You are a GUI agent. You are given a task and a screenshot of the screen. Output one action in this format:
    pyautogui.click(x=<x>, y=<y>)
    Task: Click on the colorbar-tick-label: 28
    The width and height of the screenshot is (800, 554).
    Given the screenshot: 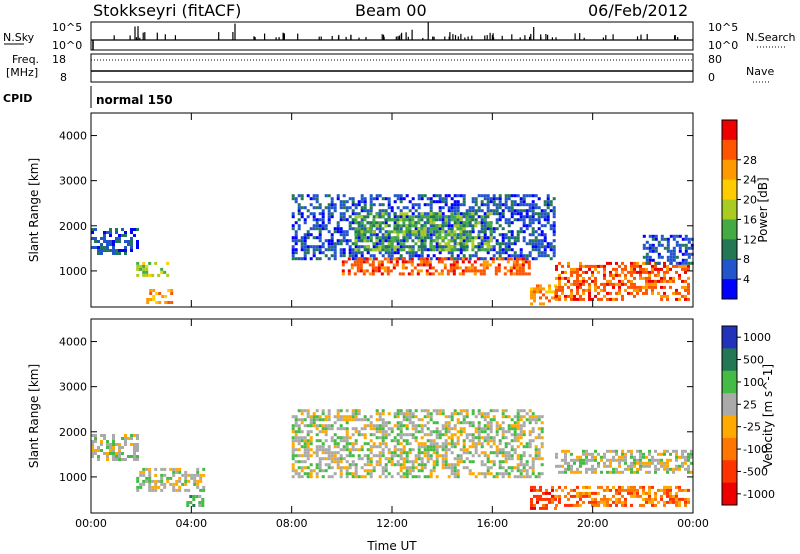 What is the action you would take?
    pyautogui.click(x=750, y=160)
    